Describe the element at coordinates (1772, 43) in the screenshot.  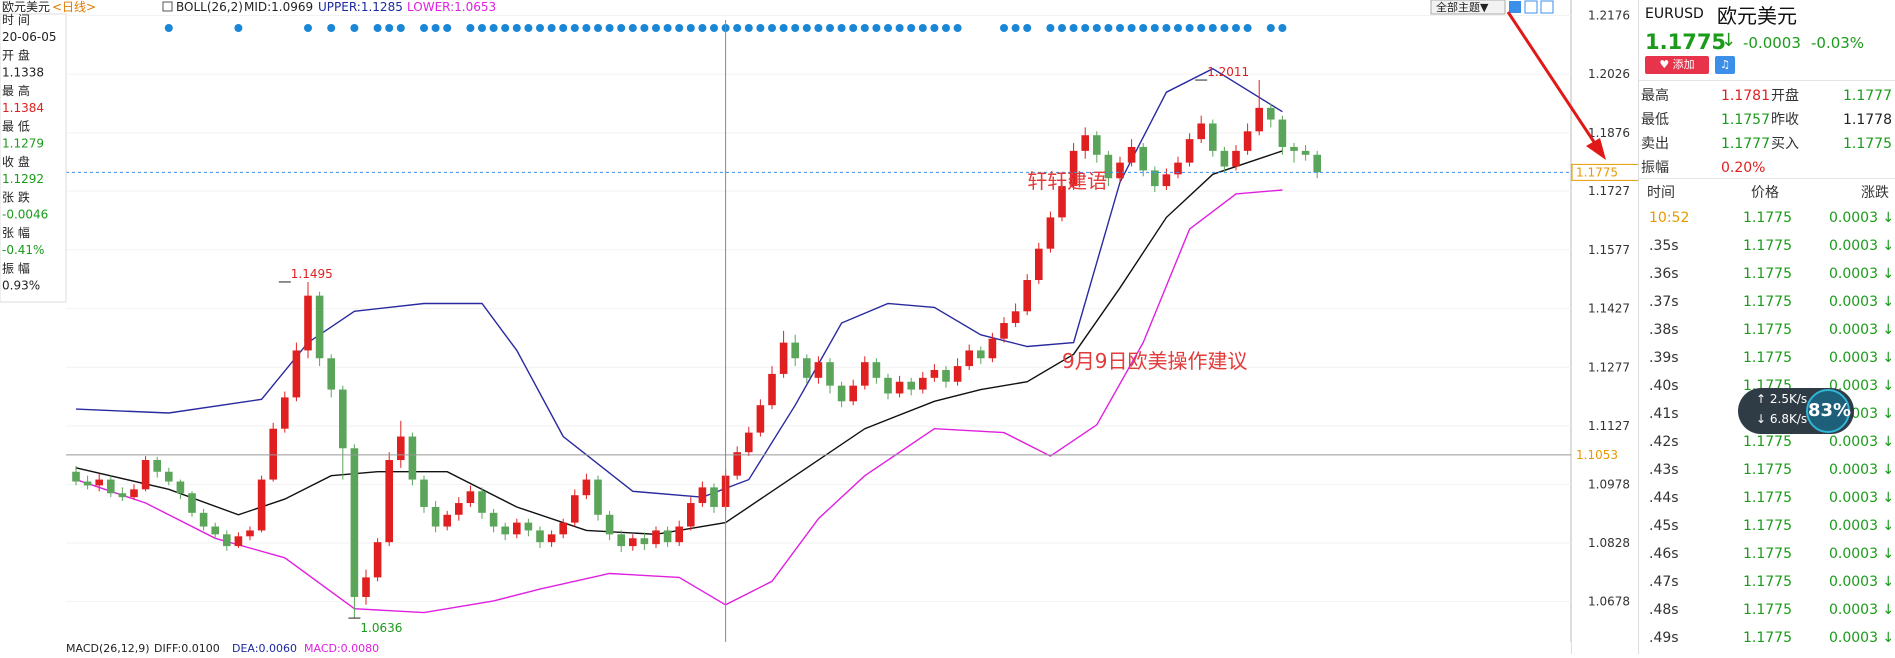
I see `price-change: -0.0003` at that location.